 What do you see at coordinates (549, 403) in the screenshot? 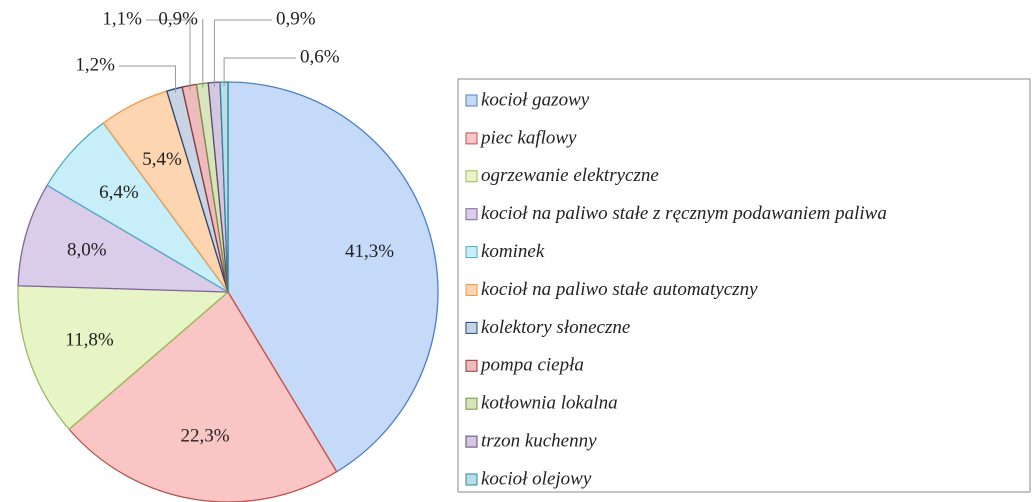
I see `legend-label: kotłownia lokalna` at bounding box center [549, 403].